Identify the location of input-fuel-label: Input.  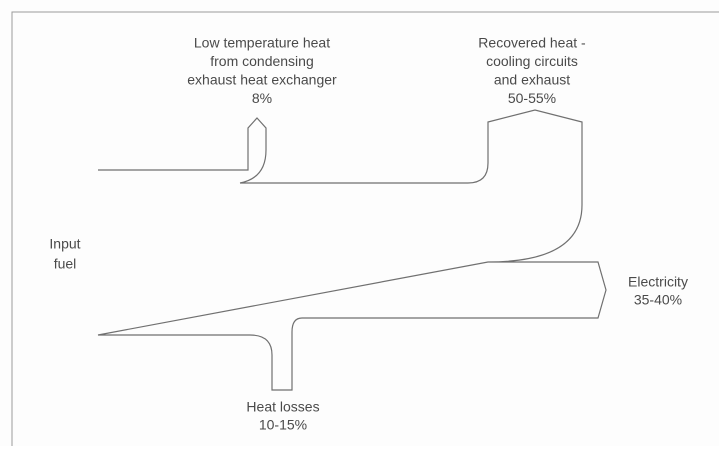
(64, 244).